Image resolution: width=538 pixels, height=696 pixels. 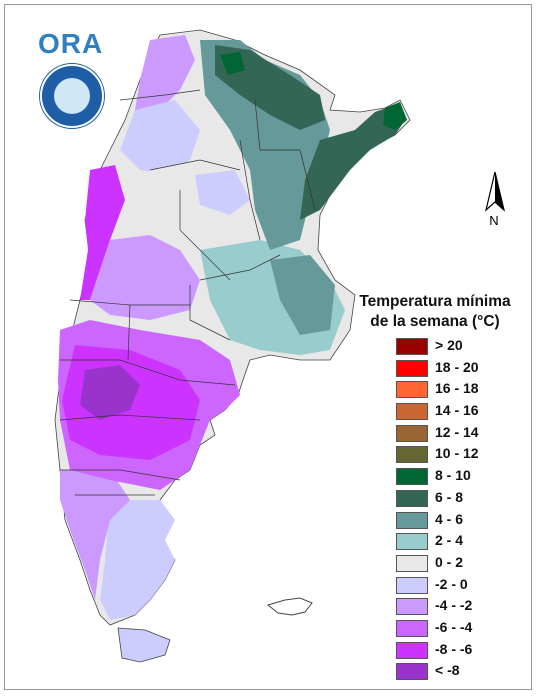 I want to click on legend-item: 6 - 8, so click(x=456, y=499).